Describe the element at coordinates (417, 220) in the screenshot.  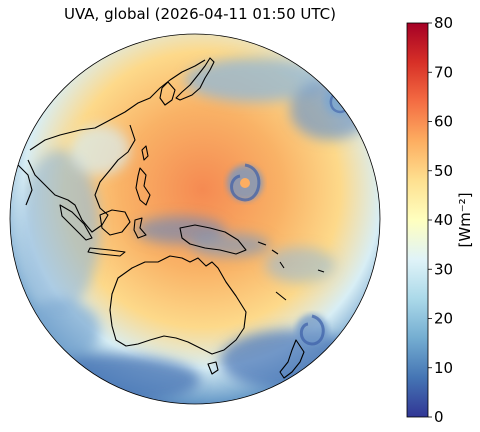
I see `colorbar-ramp` at that location.